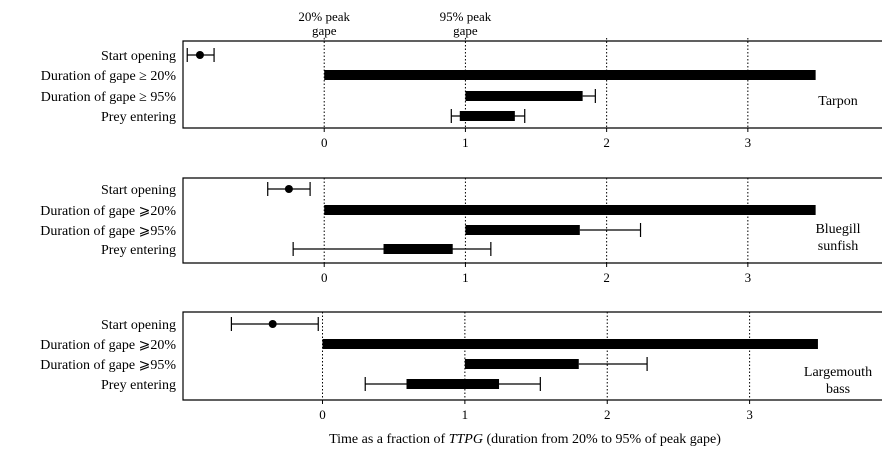 This screenshot has width=883, height=454. What do you see at coordinates (838, 372) in the screenshot?
I see `species-label-line: Largemouth` at bounding box center [838, 372].